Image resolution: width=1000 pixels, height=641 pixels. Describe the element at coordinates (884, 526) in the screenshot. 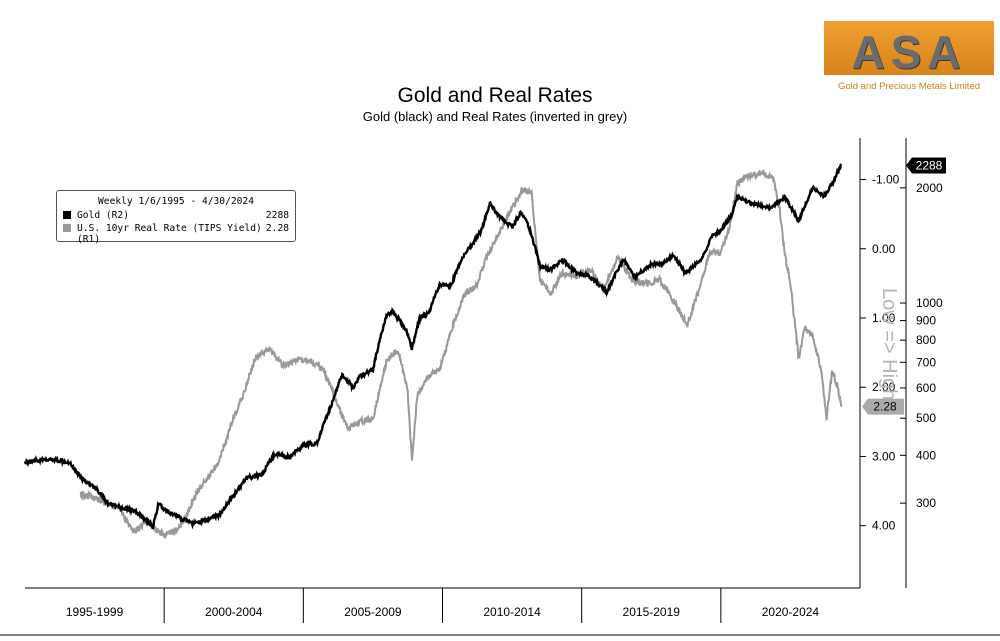

I see `r1-tick-label: 4.00` at that location.